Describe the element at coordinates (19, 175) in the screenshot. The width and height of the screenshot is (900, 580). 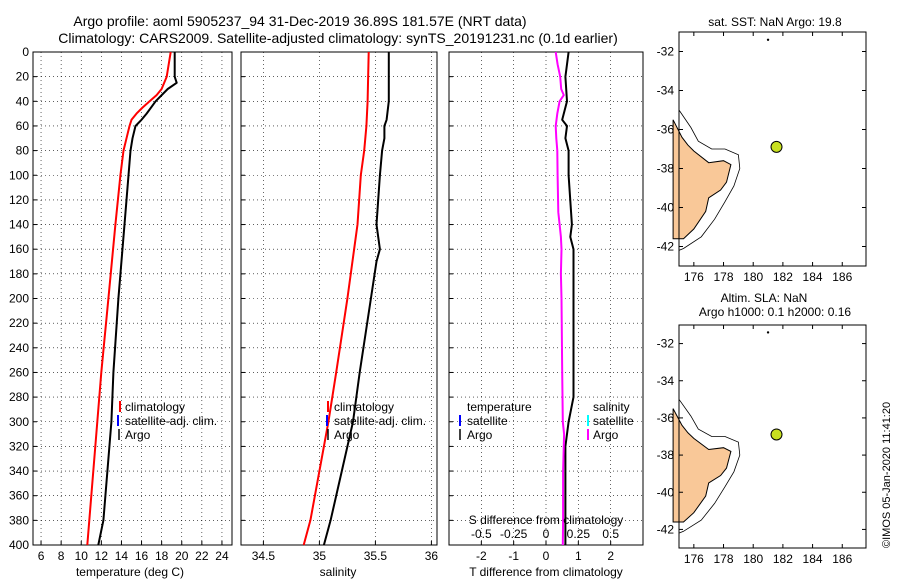
I see `depth-tick-label: 100` at that location.